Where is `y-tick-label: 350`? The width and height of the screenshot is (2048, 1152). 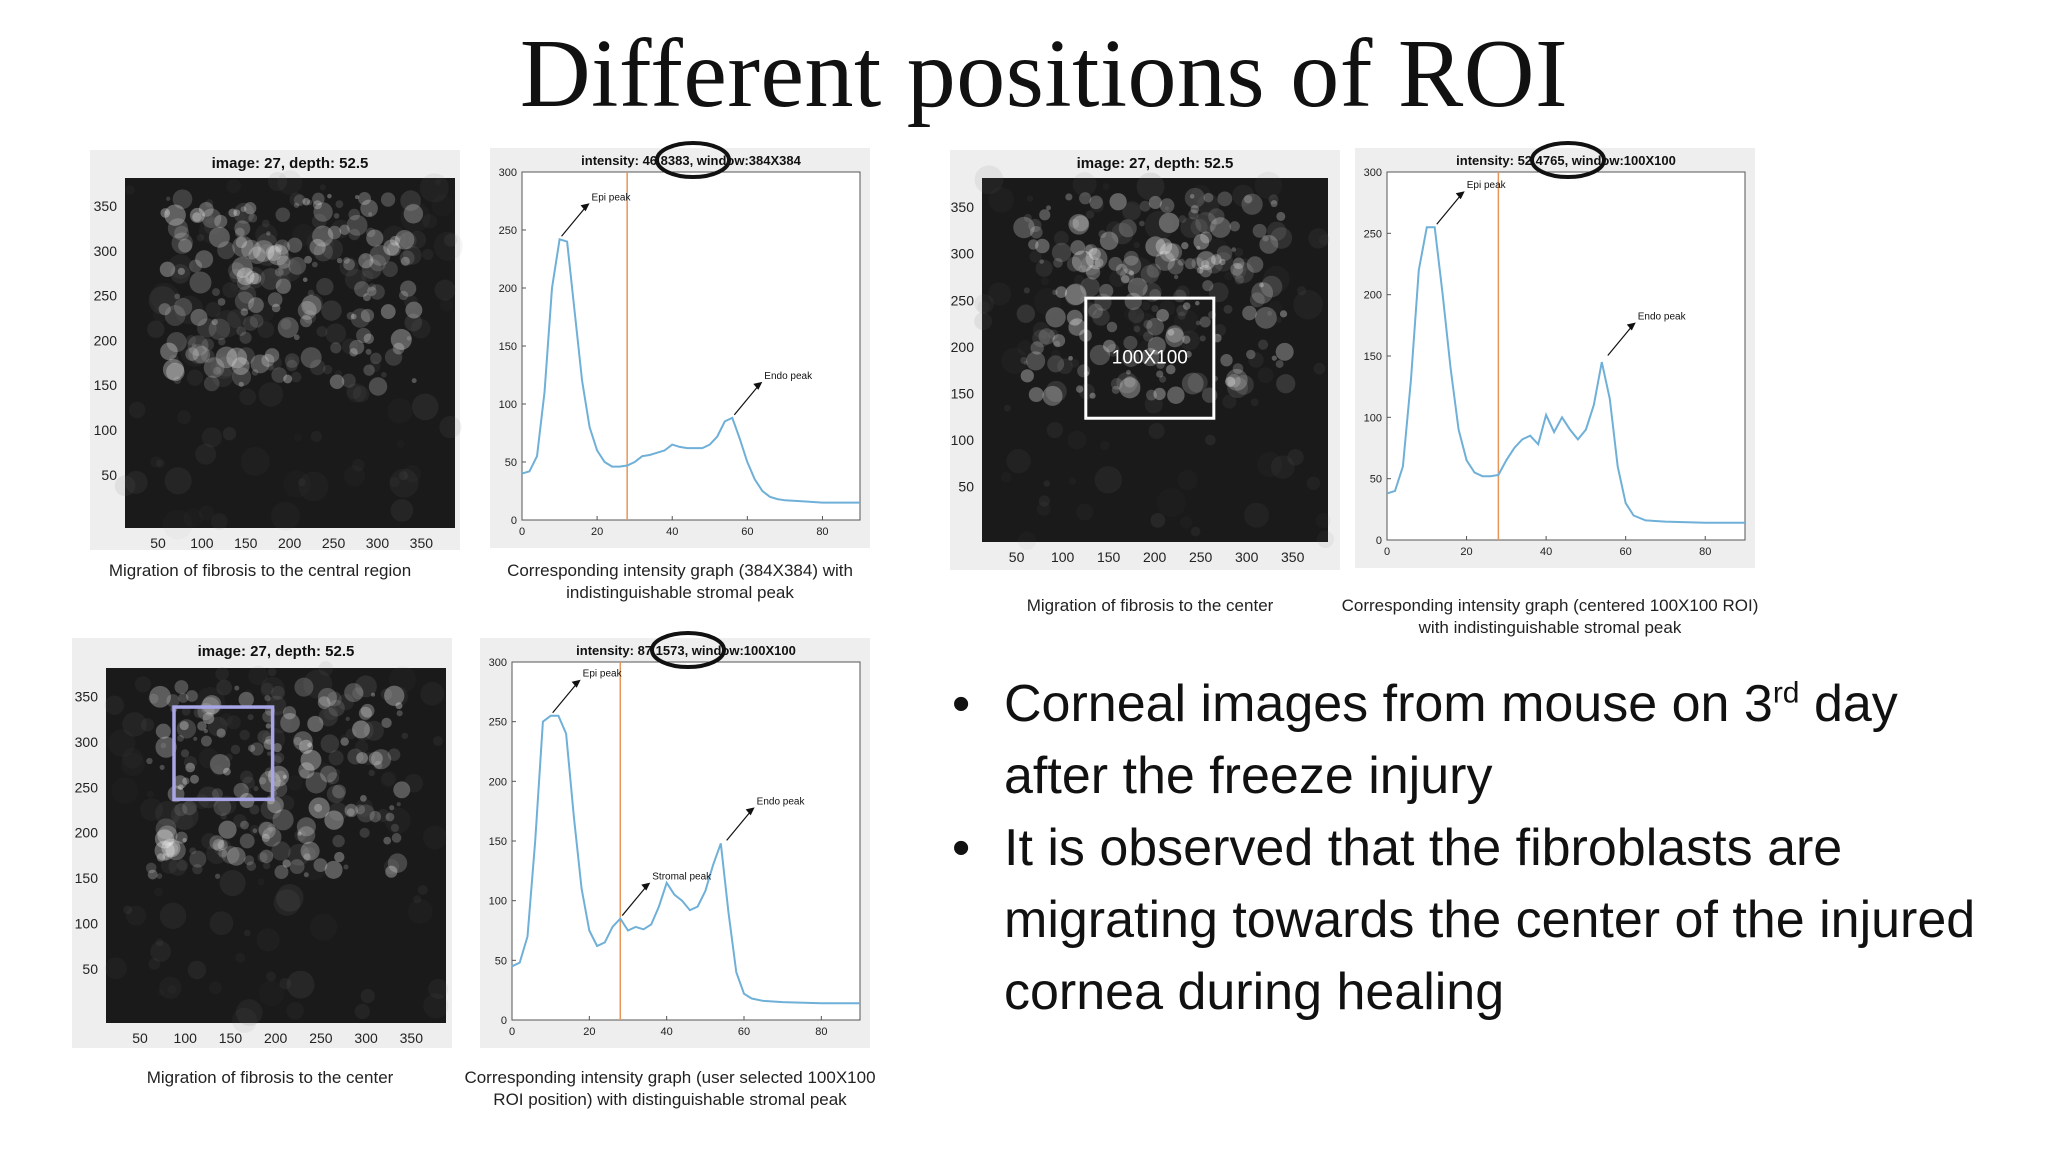
y-tick-label: 350 is located at coordinates (106, 206).